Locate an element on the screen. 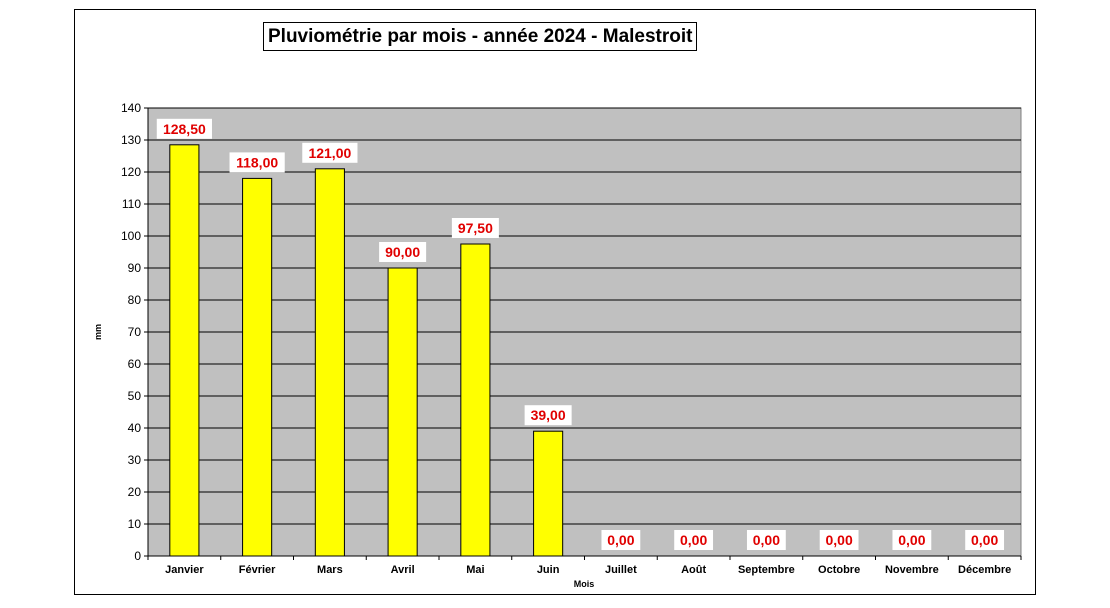  y-tick-label: 60 is located at coordinates (135, 364).